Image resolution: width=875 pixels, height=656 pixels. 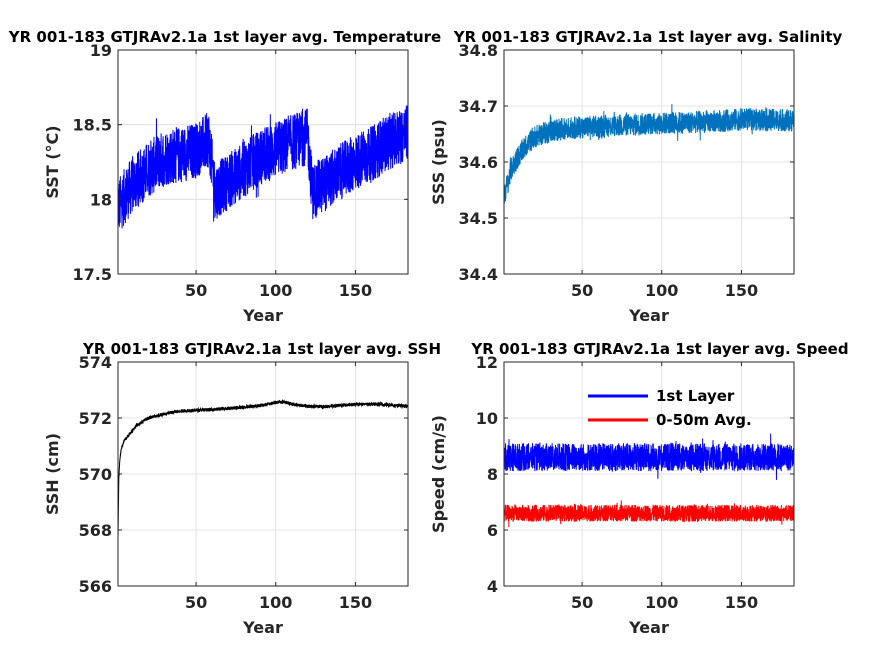 I want to click on axes-box, so click(x=263, y=162).